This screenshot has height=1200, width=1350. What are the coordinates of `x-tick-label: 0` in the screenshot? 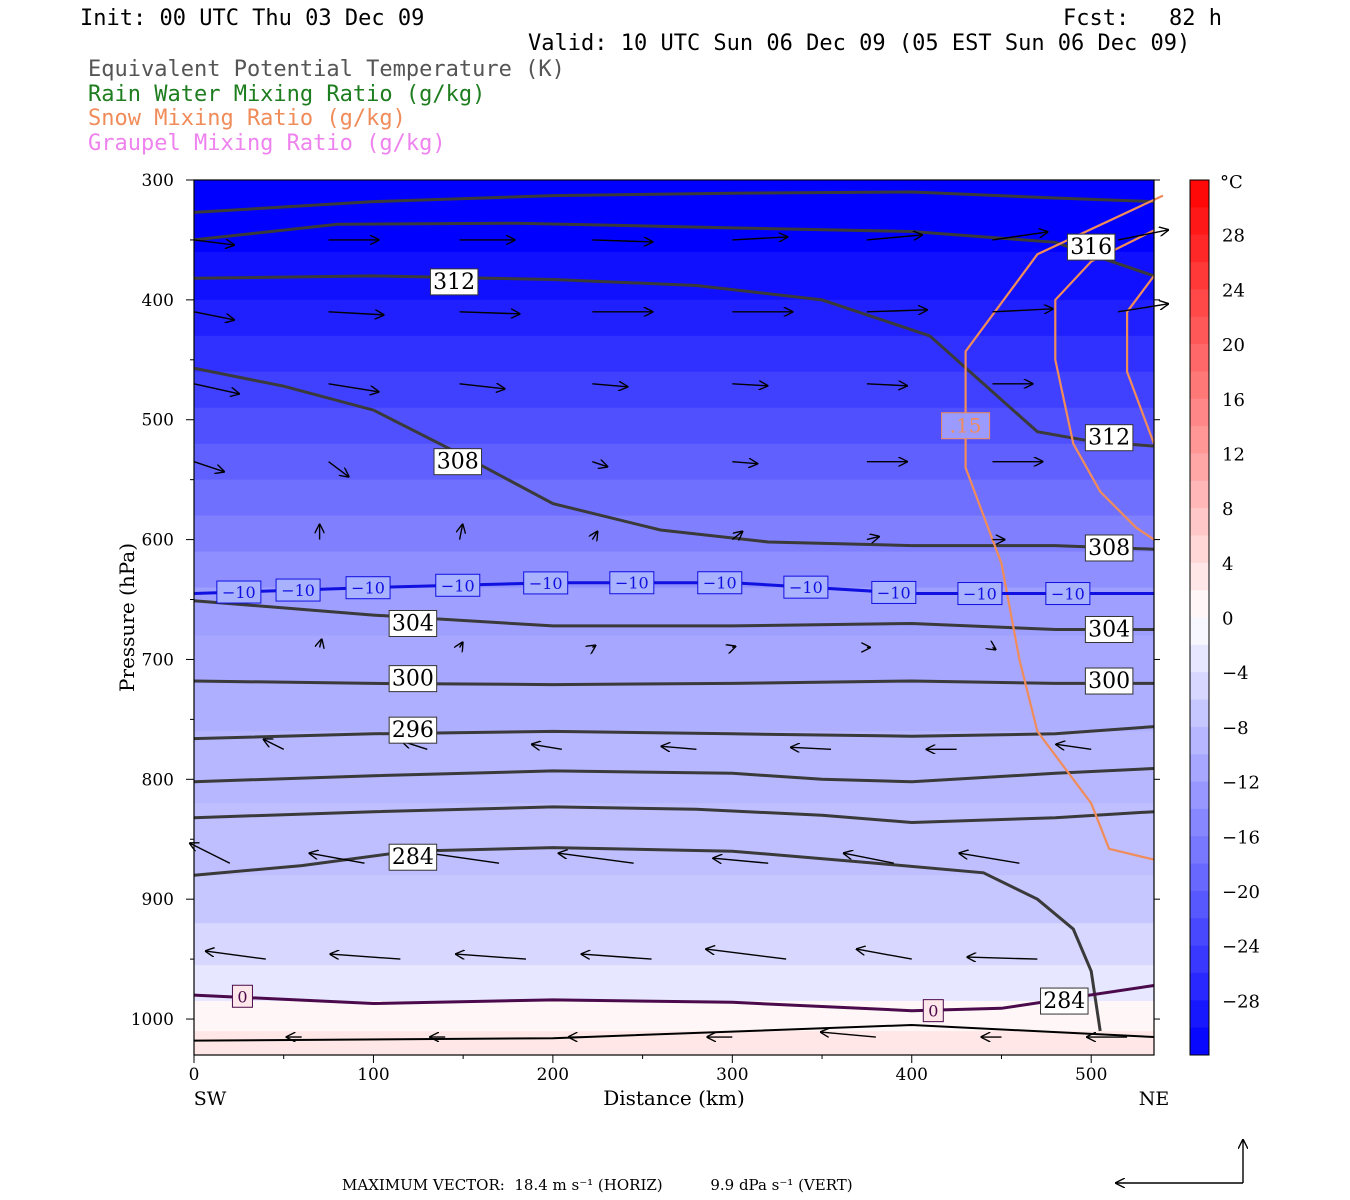 It's located at (194, 1075).